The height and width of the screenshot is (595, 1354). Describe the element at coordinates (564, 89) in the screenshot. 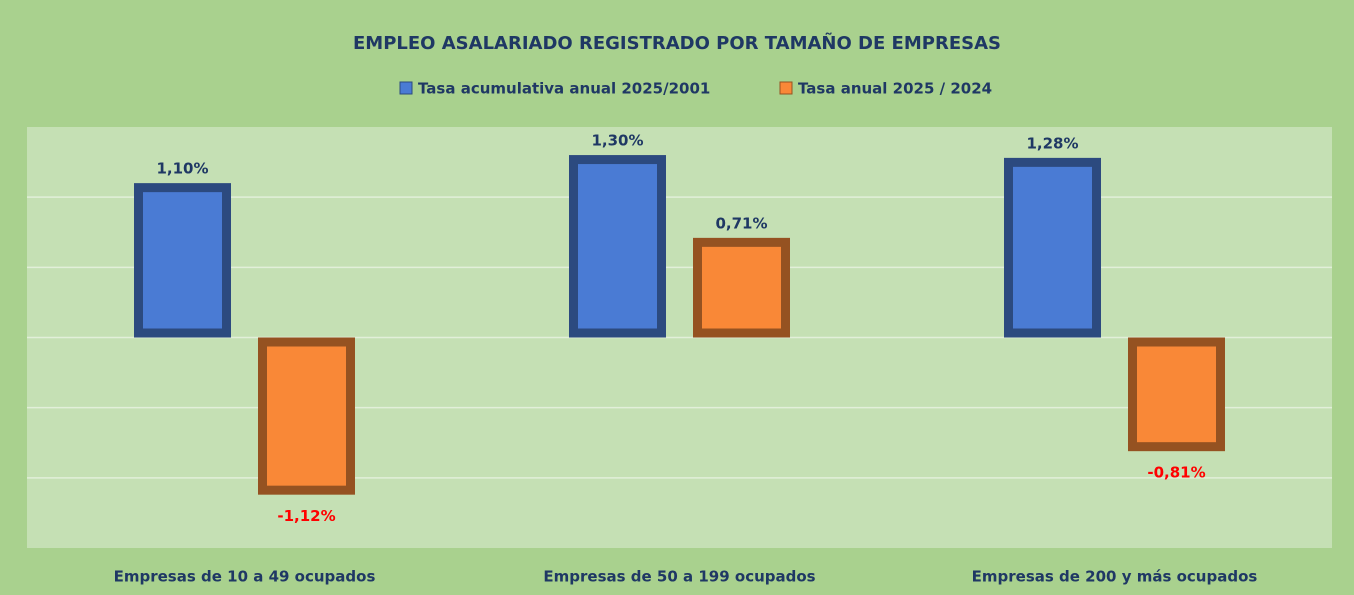

I see `legend-label: Tasa acumulativa anual 2025/2001` at that location.